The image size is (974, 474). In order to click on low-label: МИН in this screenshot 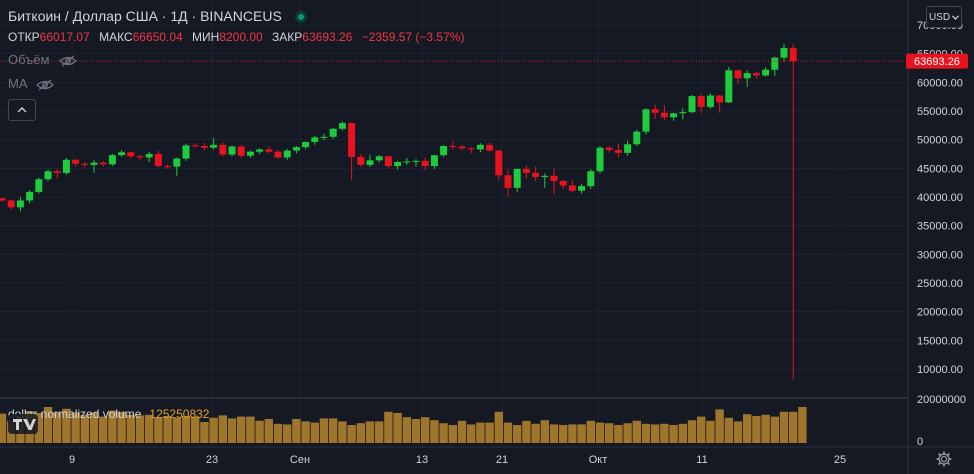, I will do `click(206, 37)`.